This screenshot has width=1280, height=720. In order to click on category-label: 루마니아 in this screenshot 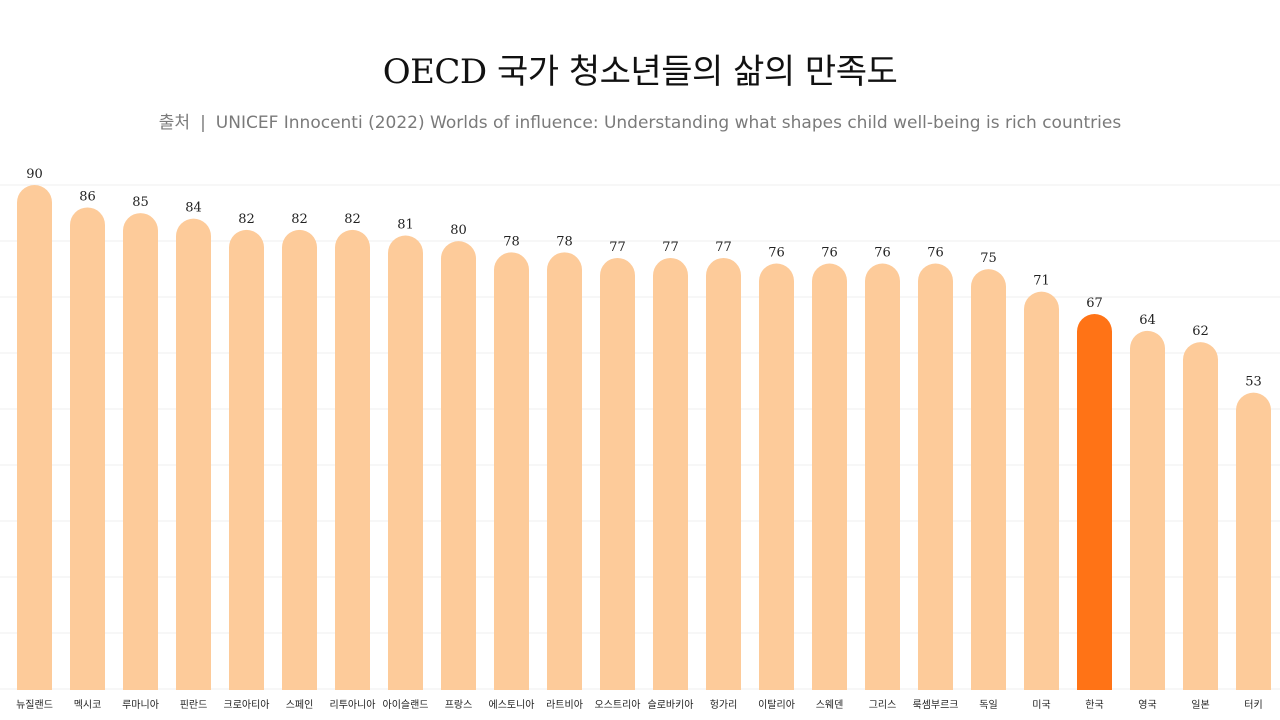, I will do `click(140, 705)`.